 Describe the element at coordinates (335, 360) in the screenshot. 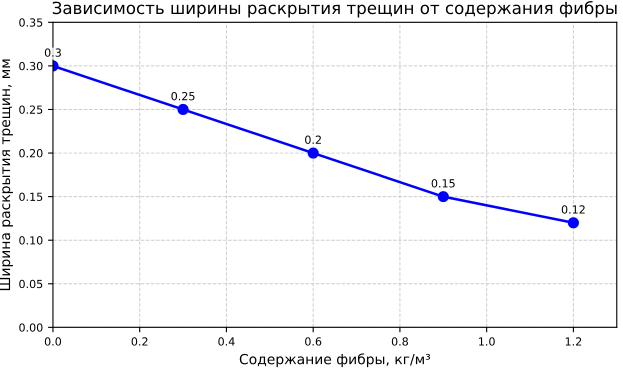

I see `x-axis-title: Содержание фибры, кг/м³` at that location.